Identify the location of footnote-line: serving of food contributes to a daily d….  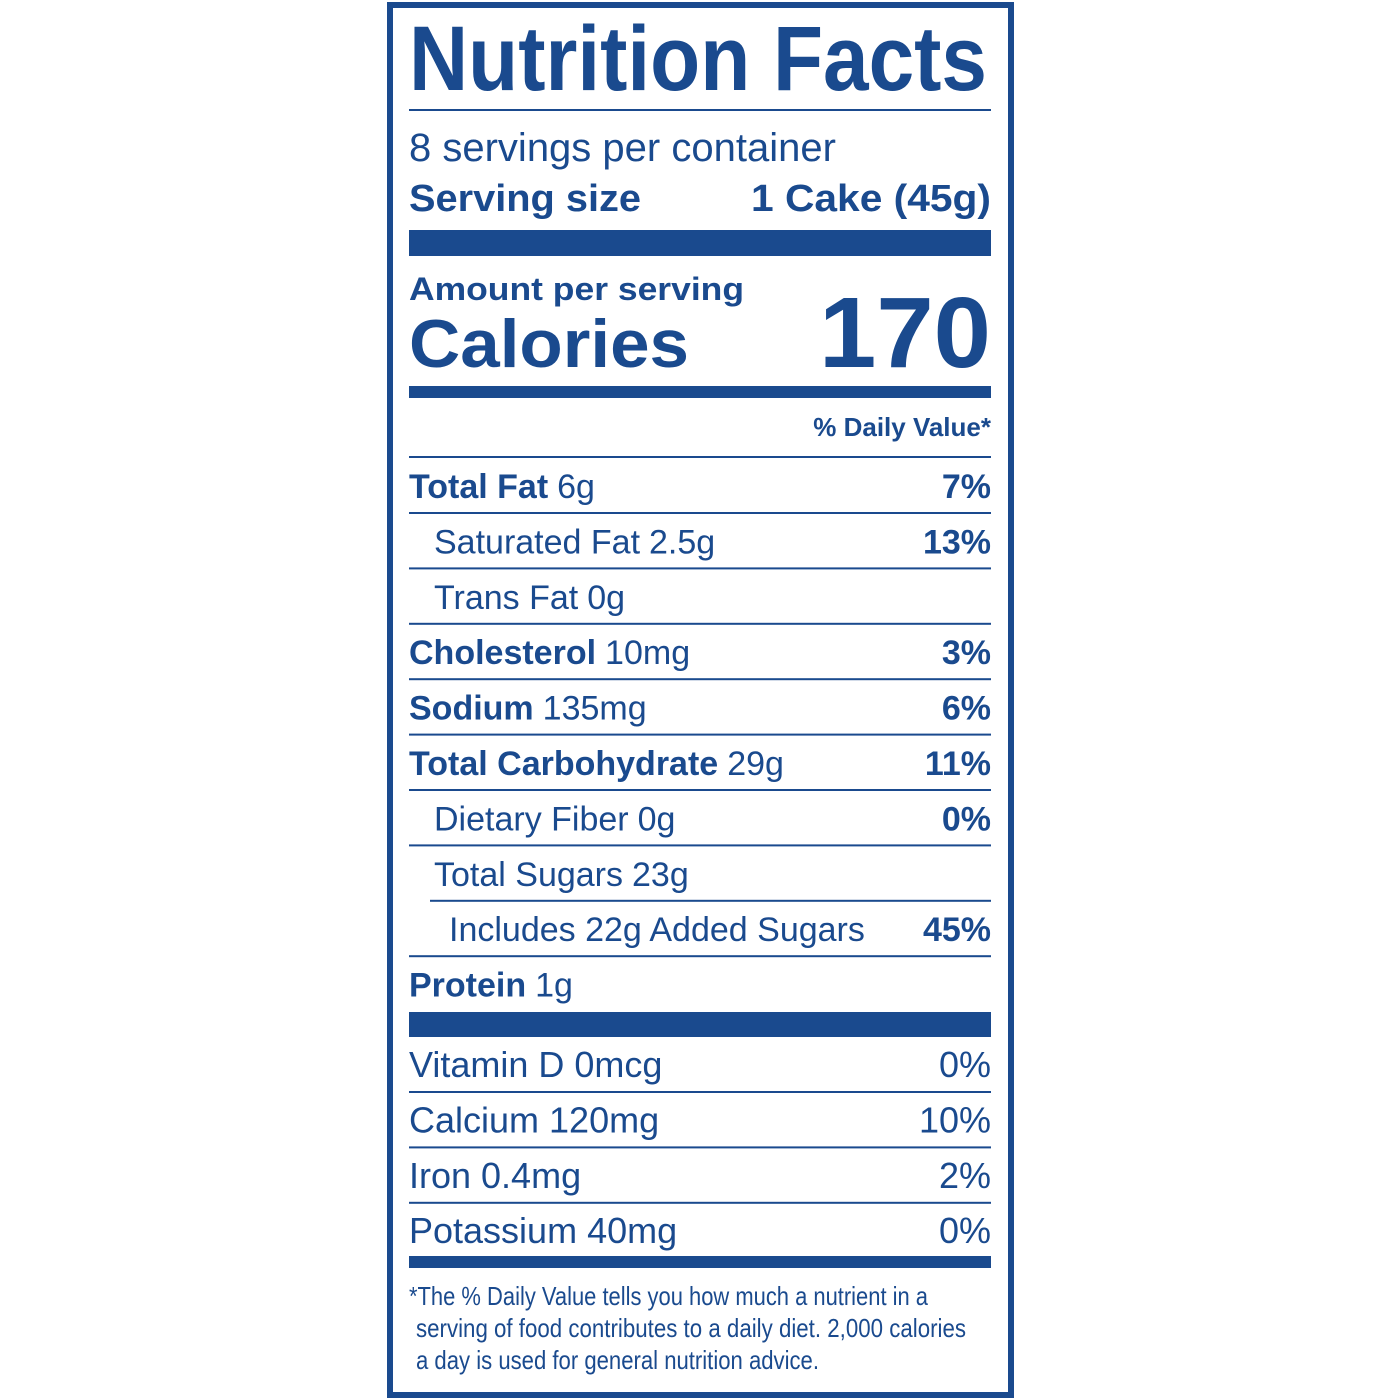
(691, 1328).